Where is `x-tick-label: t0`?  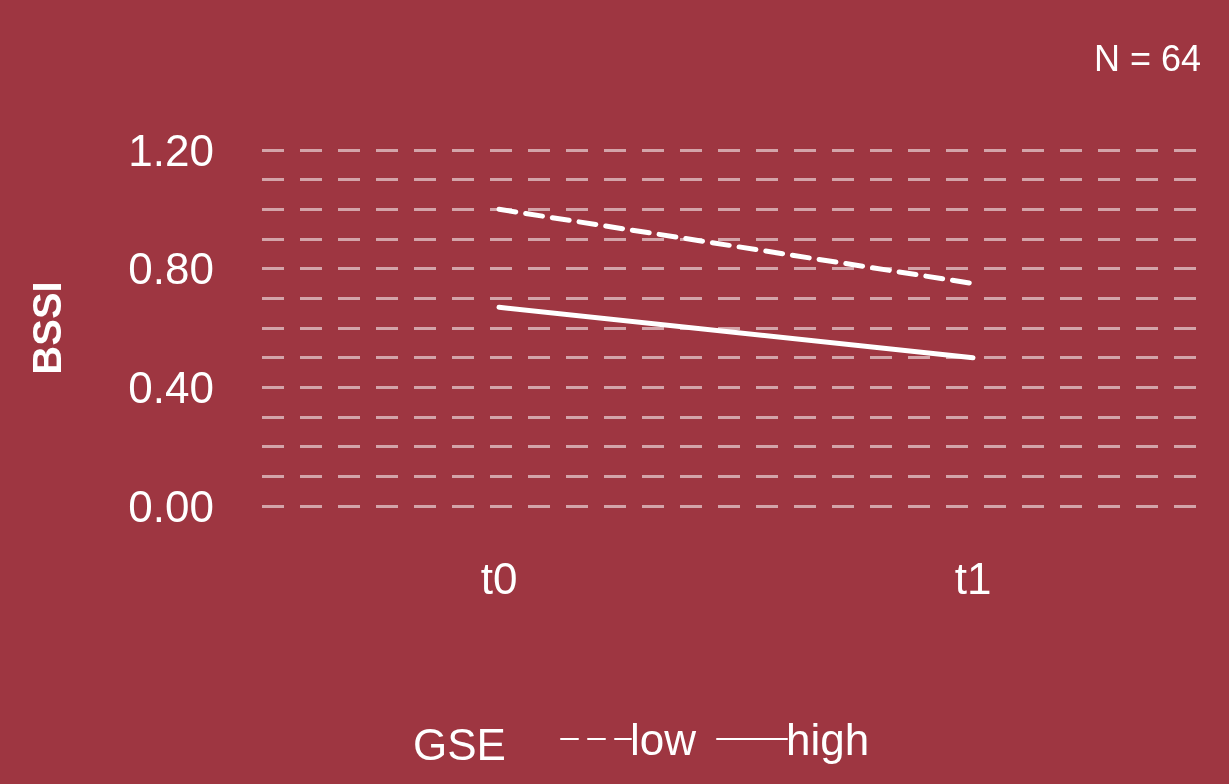 x-tick-label: t0 is located at coordinates (499, 578).